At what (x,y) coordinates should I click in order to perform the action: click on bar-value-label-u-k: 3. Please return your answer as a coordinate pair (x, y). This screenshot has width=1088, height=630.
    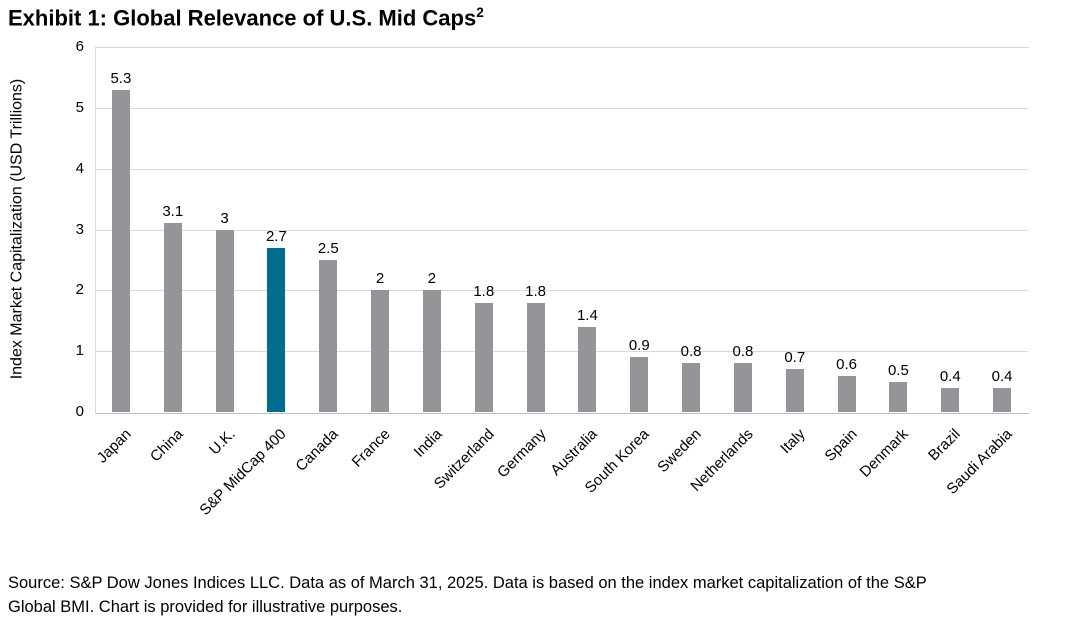
    Looking at the image, I should click on (224, 218).